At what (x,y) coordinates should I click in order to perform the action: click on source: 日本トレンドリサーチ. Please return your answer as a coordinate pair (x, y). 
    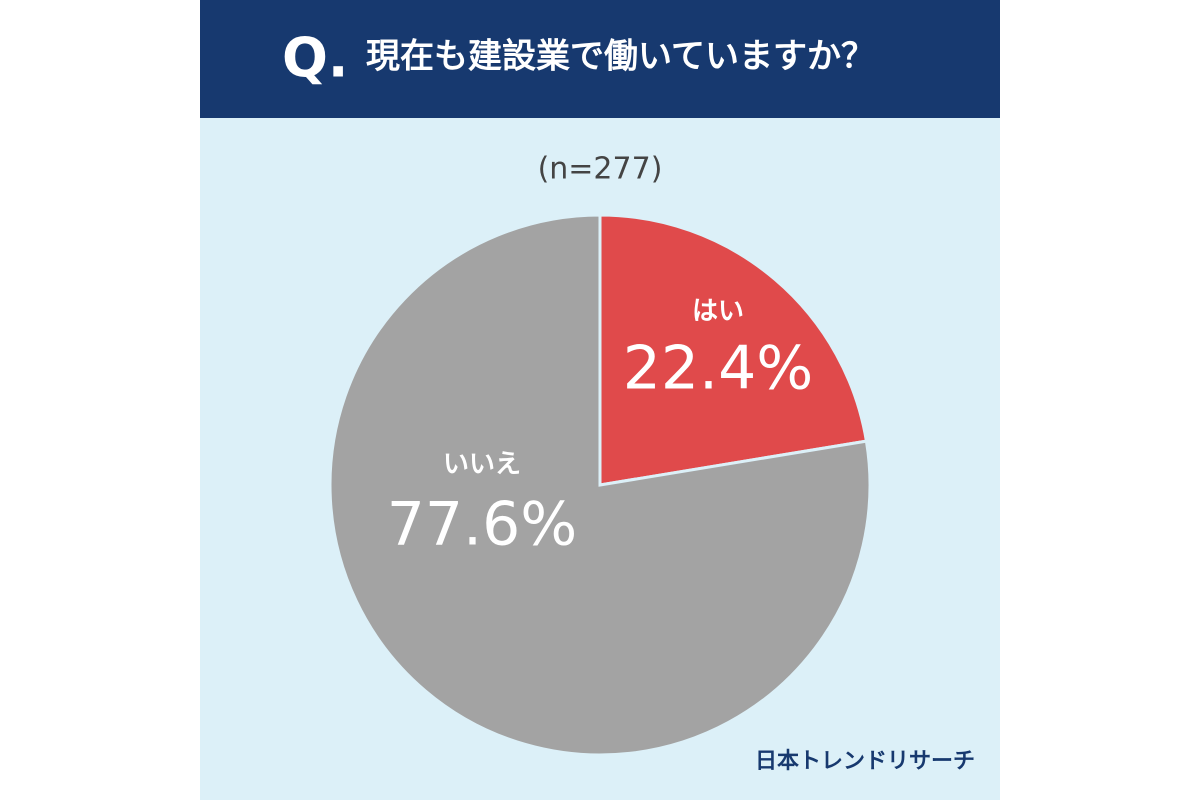
    Looking at the image, I should click on (865, 761).